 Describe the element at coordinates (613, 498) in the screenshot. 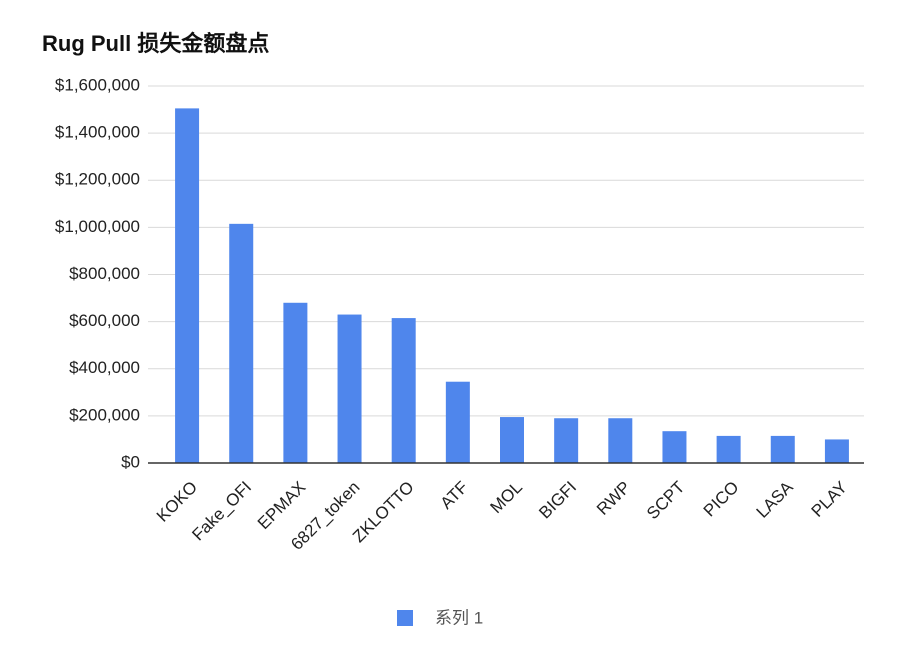

I see `x-tick-label: RWP` at that location.